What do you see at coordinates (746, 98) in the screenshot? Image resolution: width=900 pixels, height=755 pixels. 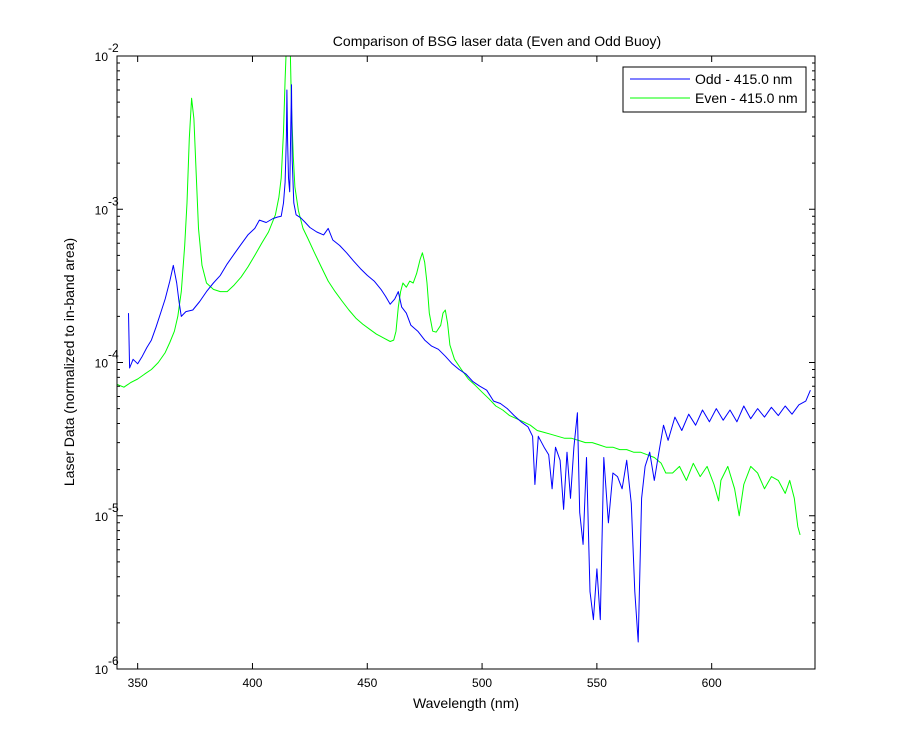 I see `legend-label-even: Even - 415.0 nm` at bounding box center [746, 98].